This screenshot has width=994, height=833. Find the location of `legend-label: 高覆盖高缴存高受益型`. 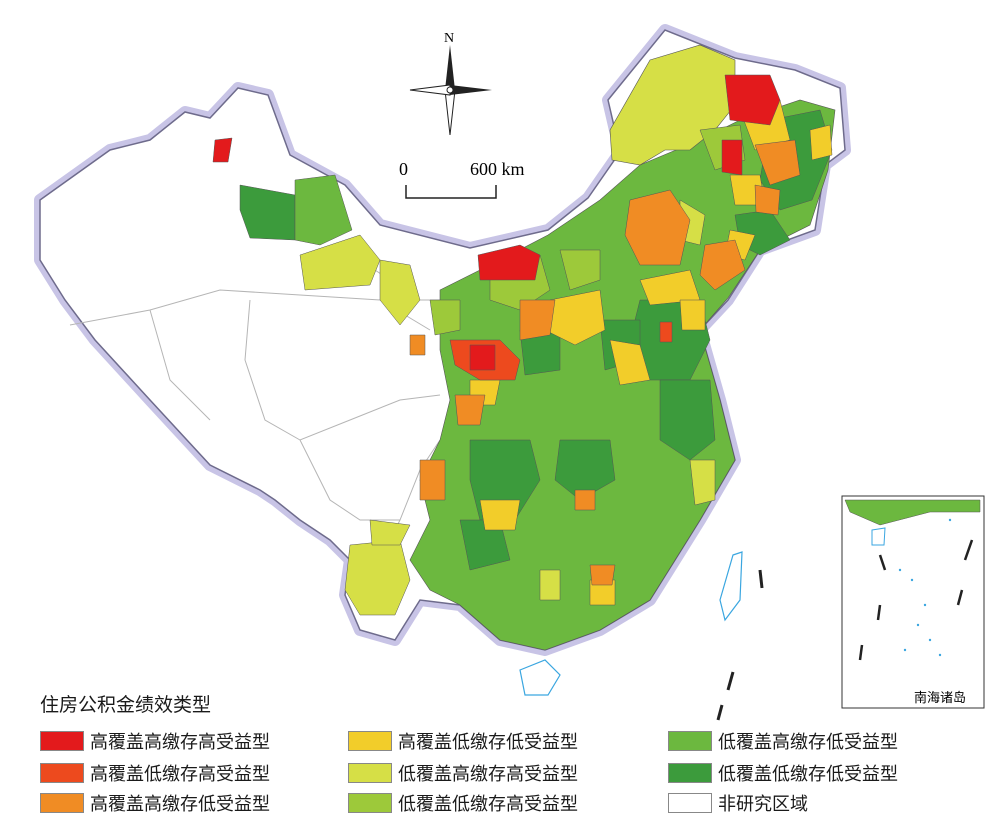

legend-label: 高覆盖高缴存高受益型 is located at coordinates (180, 742).